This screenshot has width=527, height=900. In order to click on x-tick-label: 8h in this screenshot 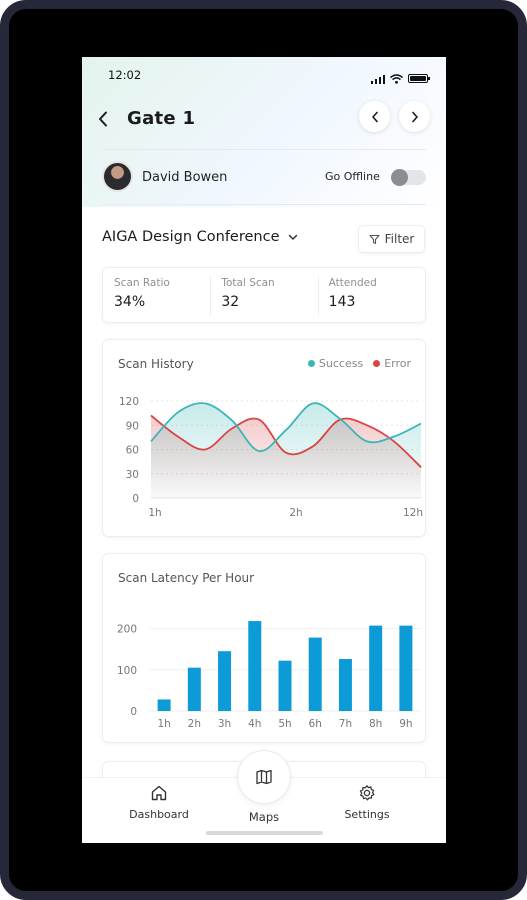, I will do `click(375, 724)`.